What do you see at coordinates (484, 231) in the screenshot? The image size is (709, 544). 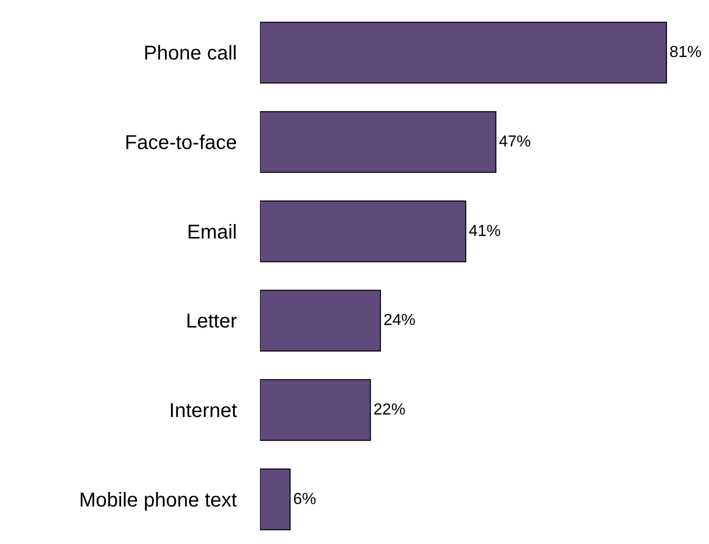 I see `data-label: 41%` at bounding box center [484, 231].